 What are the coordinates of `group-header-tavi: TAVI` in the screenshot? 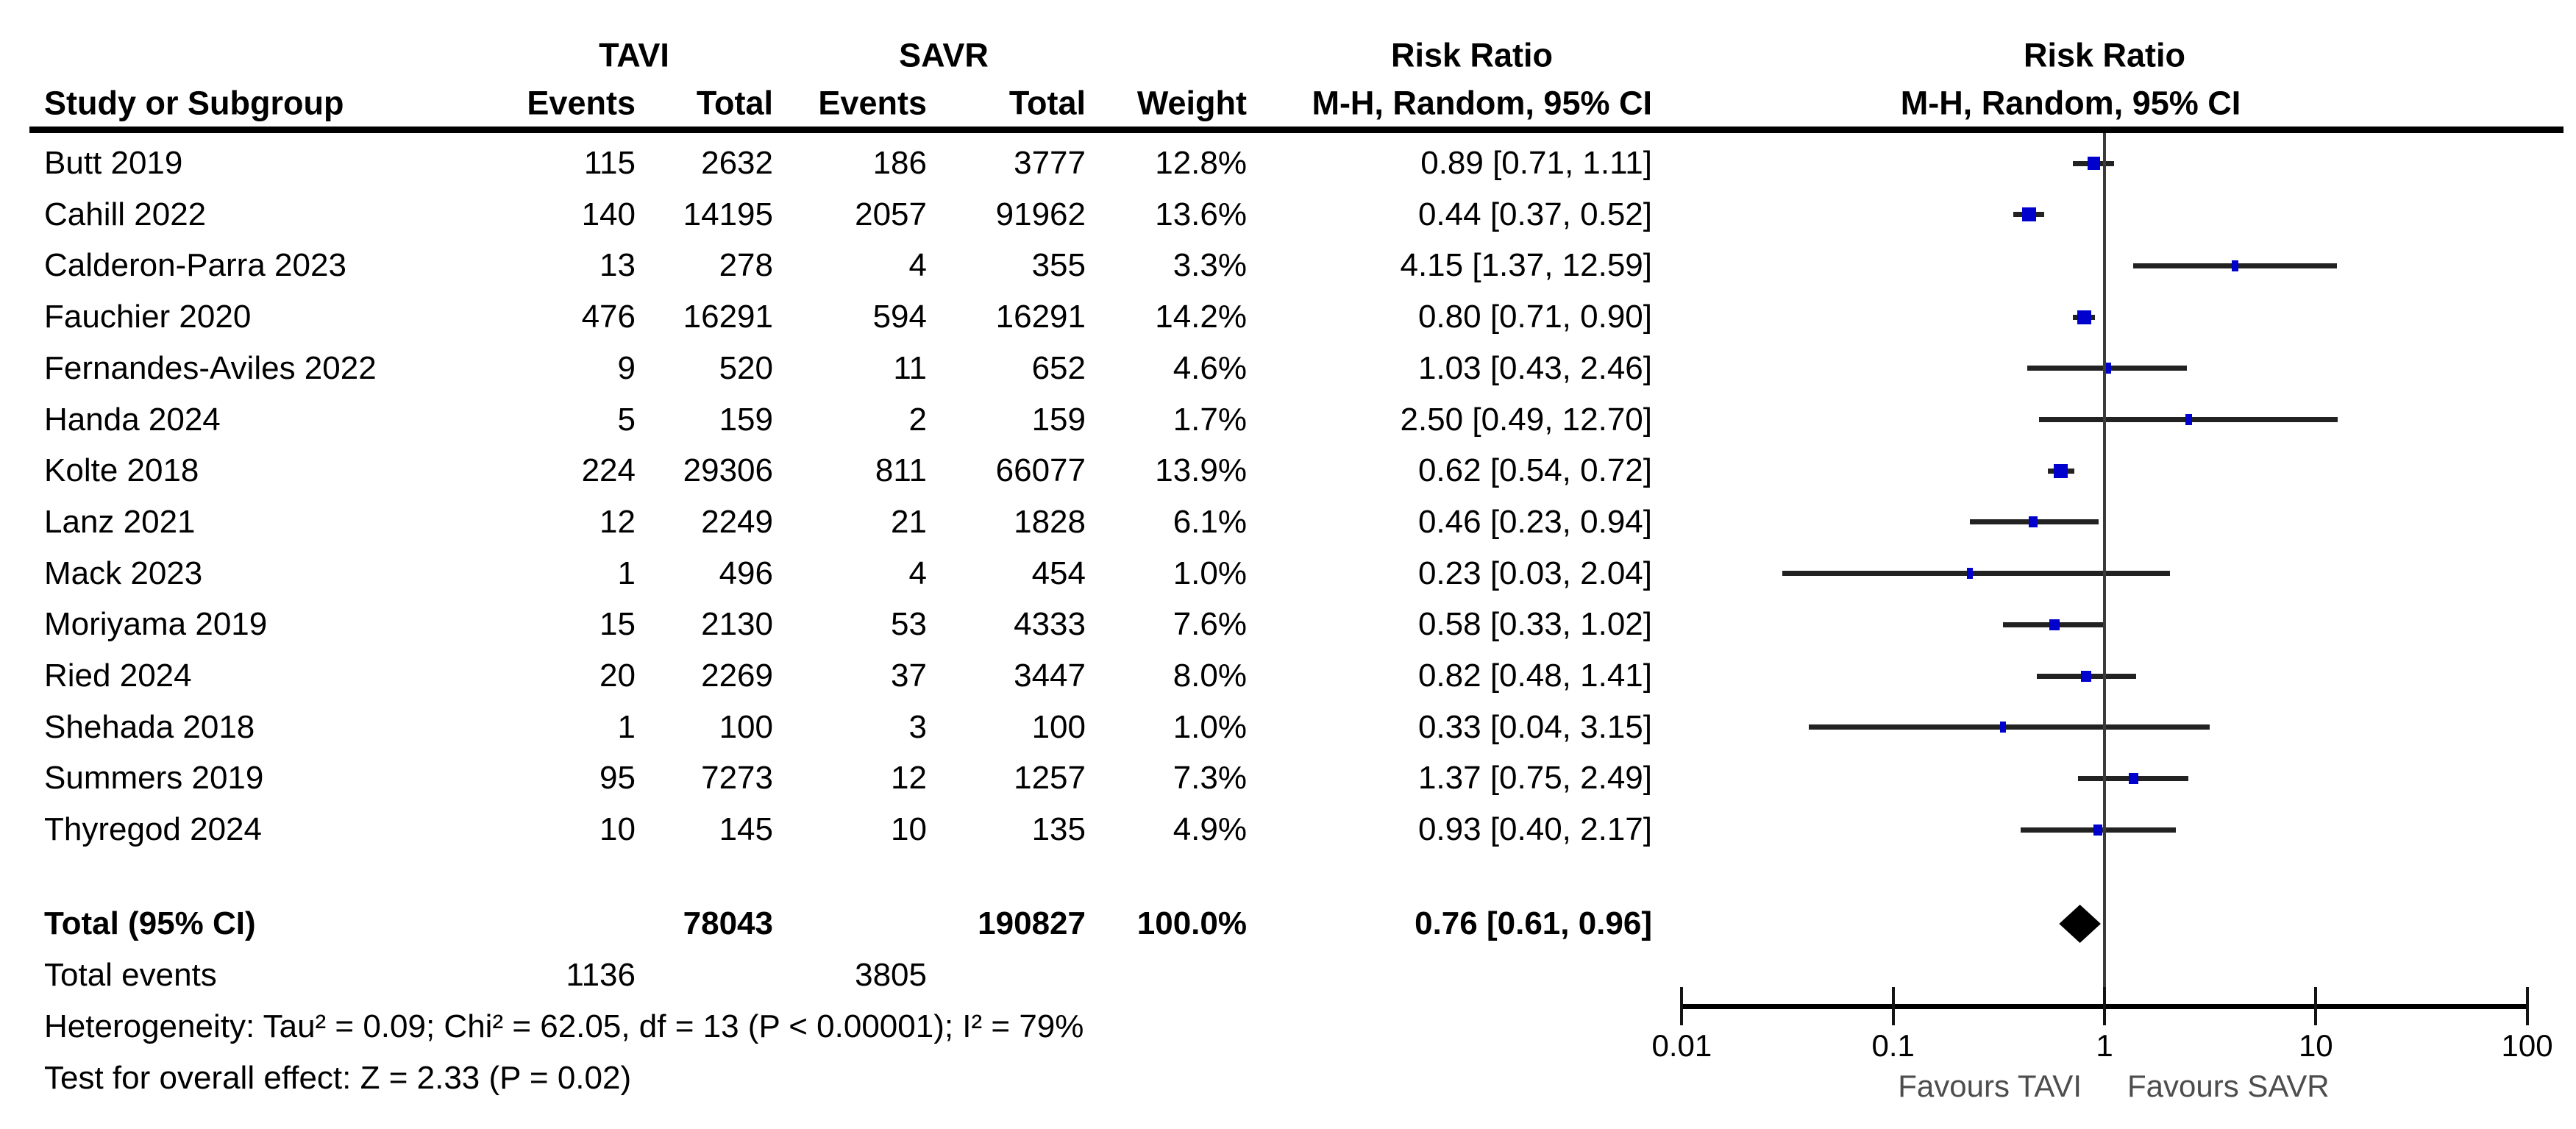 It's located at (634, 55).